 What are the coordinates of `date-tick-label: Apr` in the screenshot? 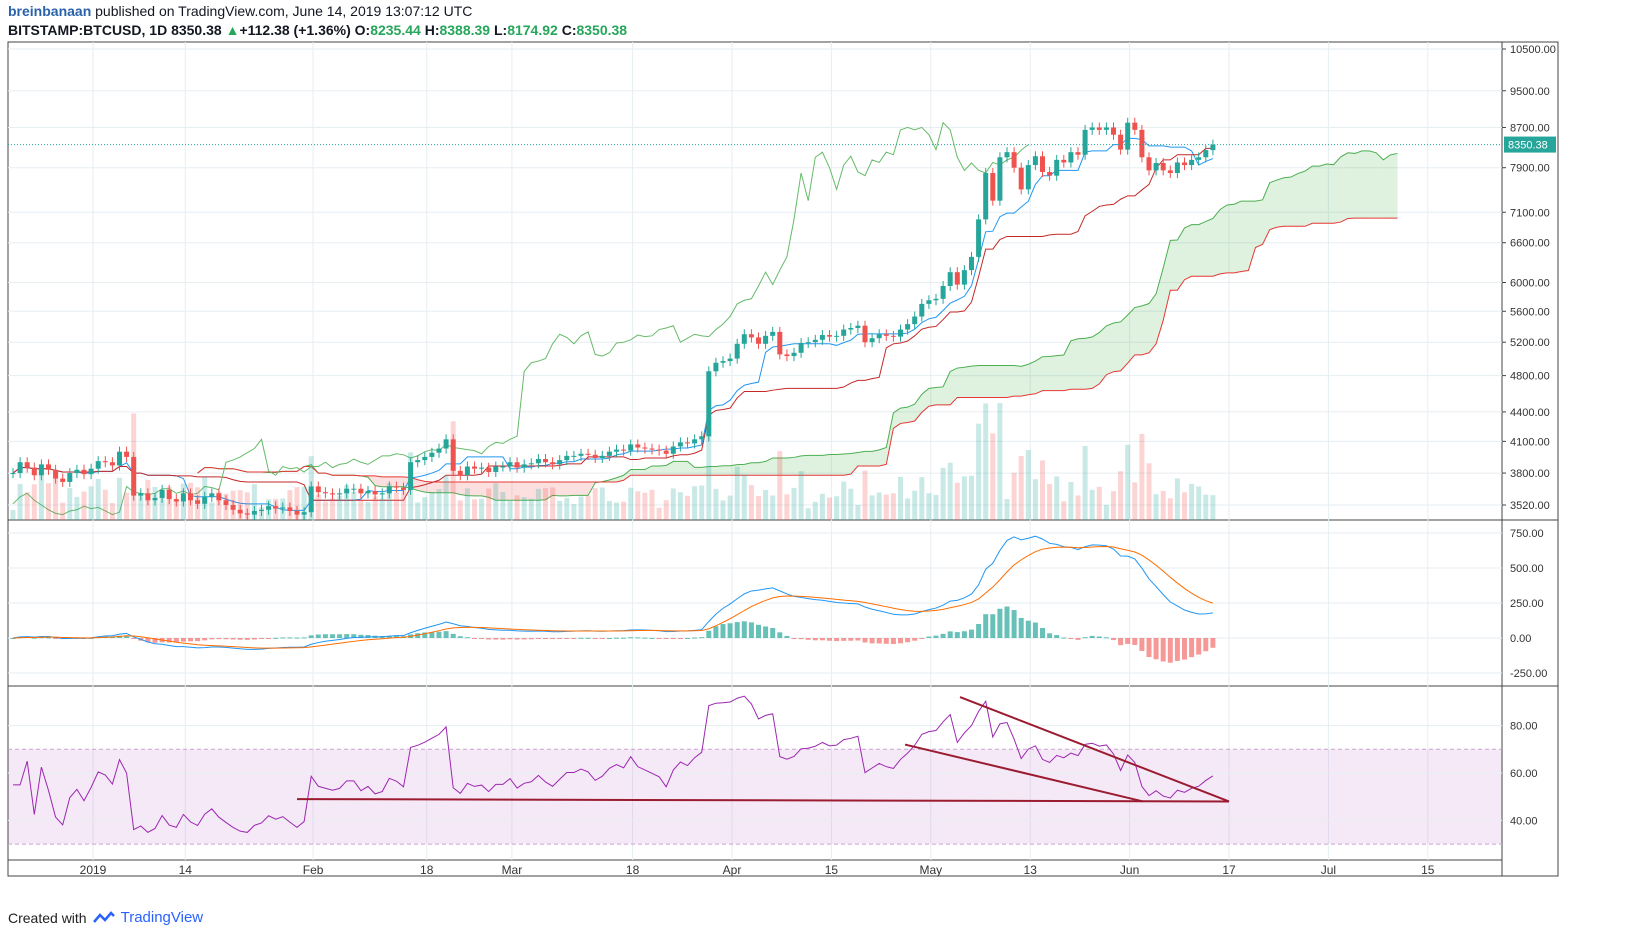 It's located at (732, 870).